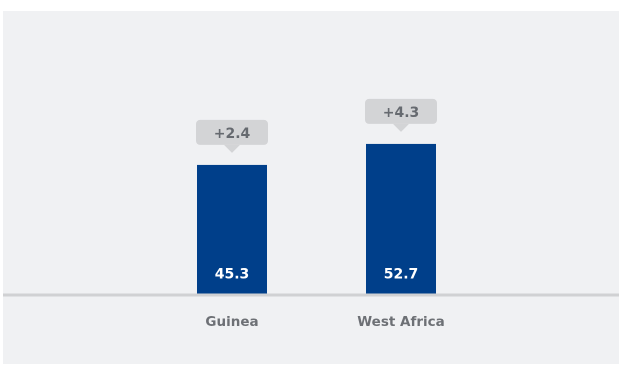 The height and width of the screenshot is (376, 622). What do you see at coordinates (232, 275) in the screenshot?
I see `bar-value-label: 45.3` at bounding box center [232, 275].